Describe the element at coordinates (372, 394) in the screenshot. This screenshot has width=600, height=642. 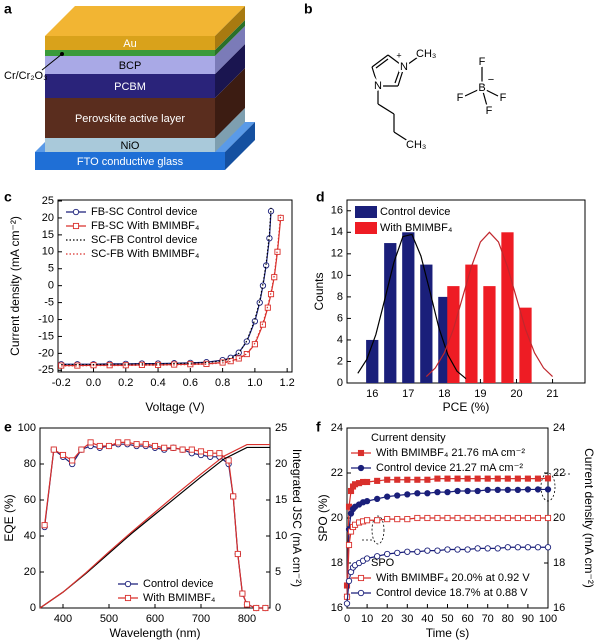
I see `x-tick-label: 16` at that location.